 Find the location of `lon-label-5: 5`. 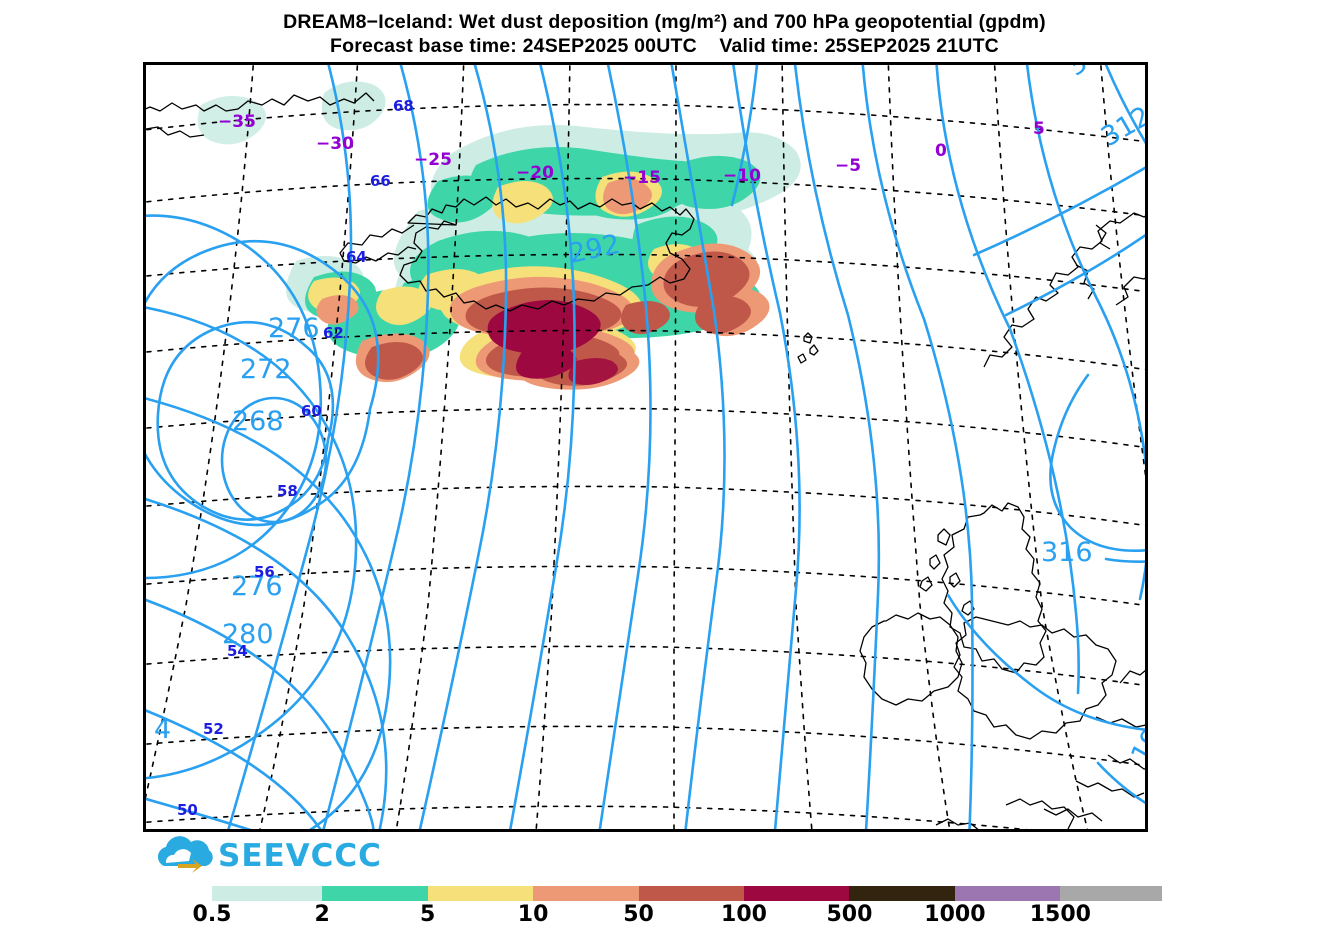

lon-label-5: 5 is located at coordinates (1039, 129).